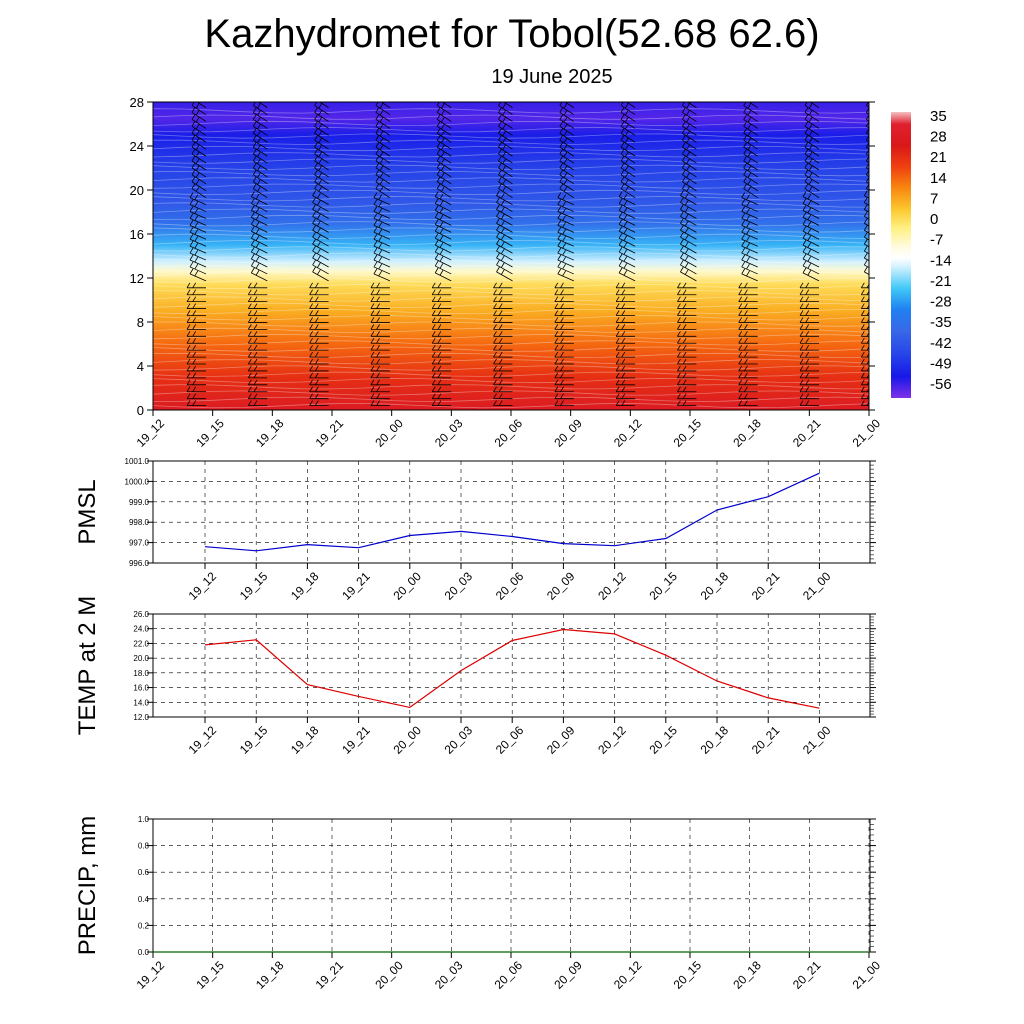 The image size is (1024, 1024). Describe the element at coordinates (510, 586) in the screenshot. I see `x-tick-label: 20_06` at that location.